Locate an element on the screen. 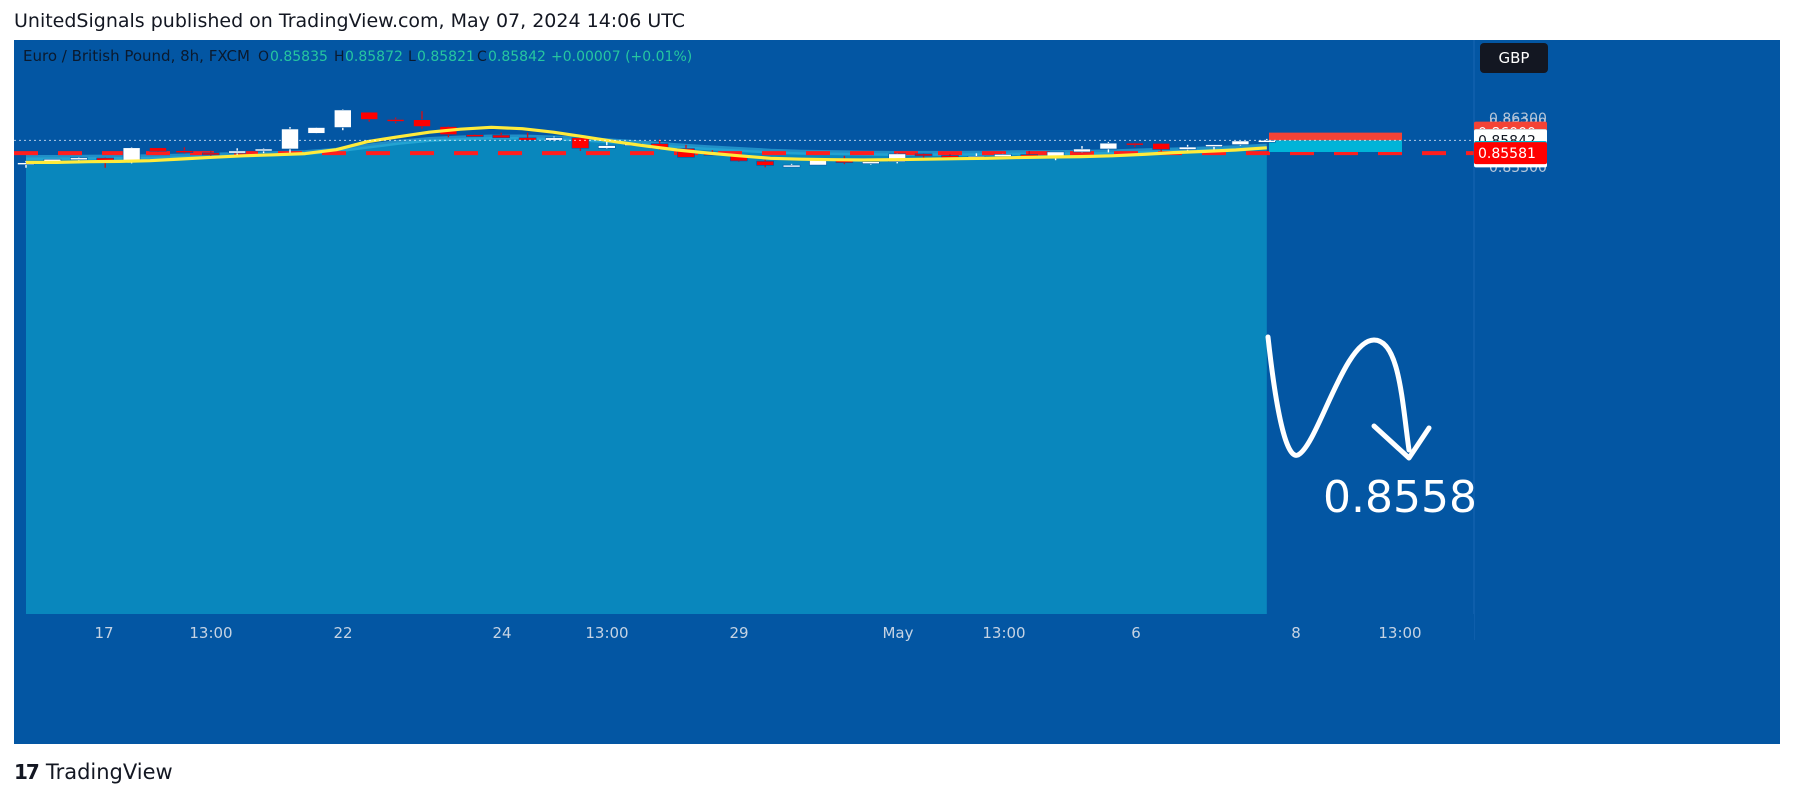  target-annotation: 0.8558 is located at coordinates (1400, 497).